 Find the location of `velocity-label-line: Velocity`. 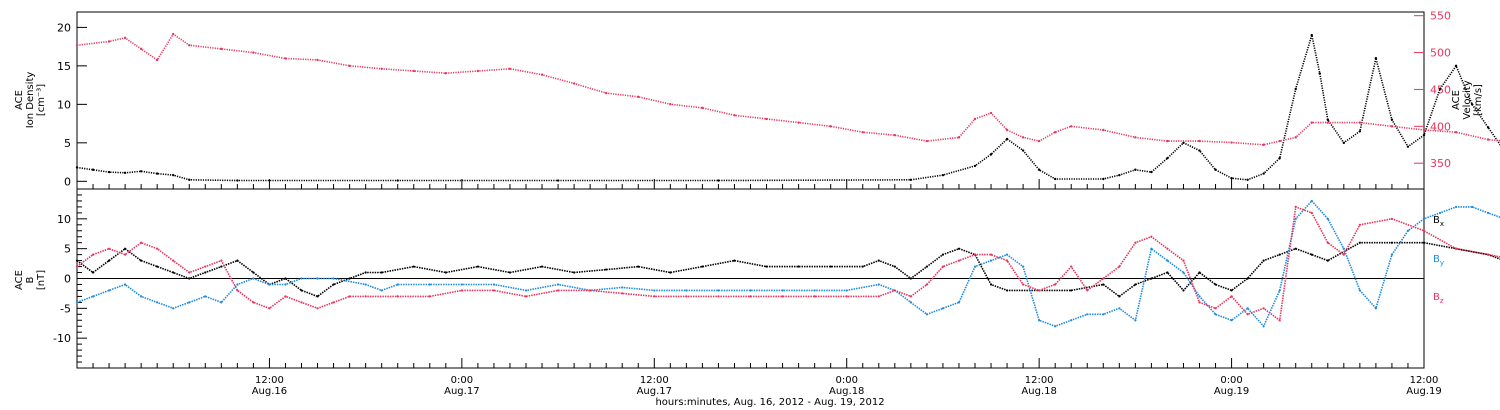

velocity-label-line: Velocity is located at coordinates (1467, 99).